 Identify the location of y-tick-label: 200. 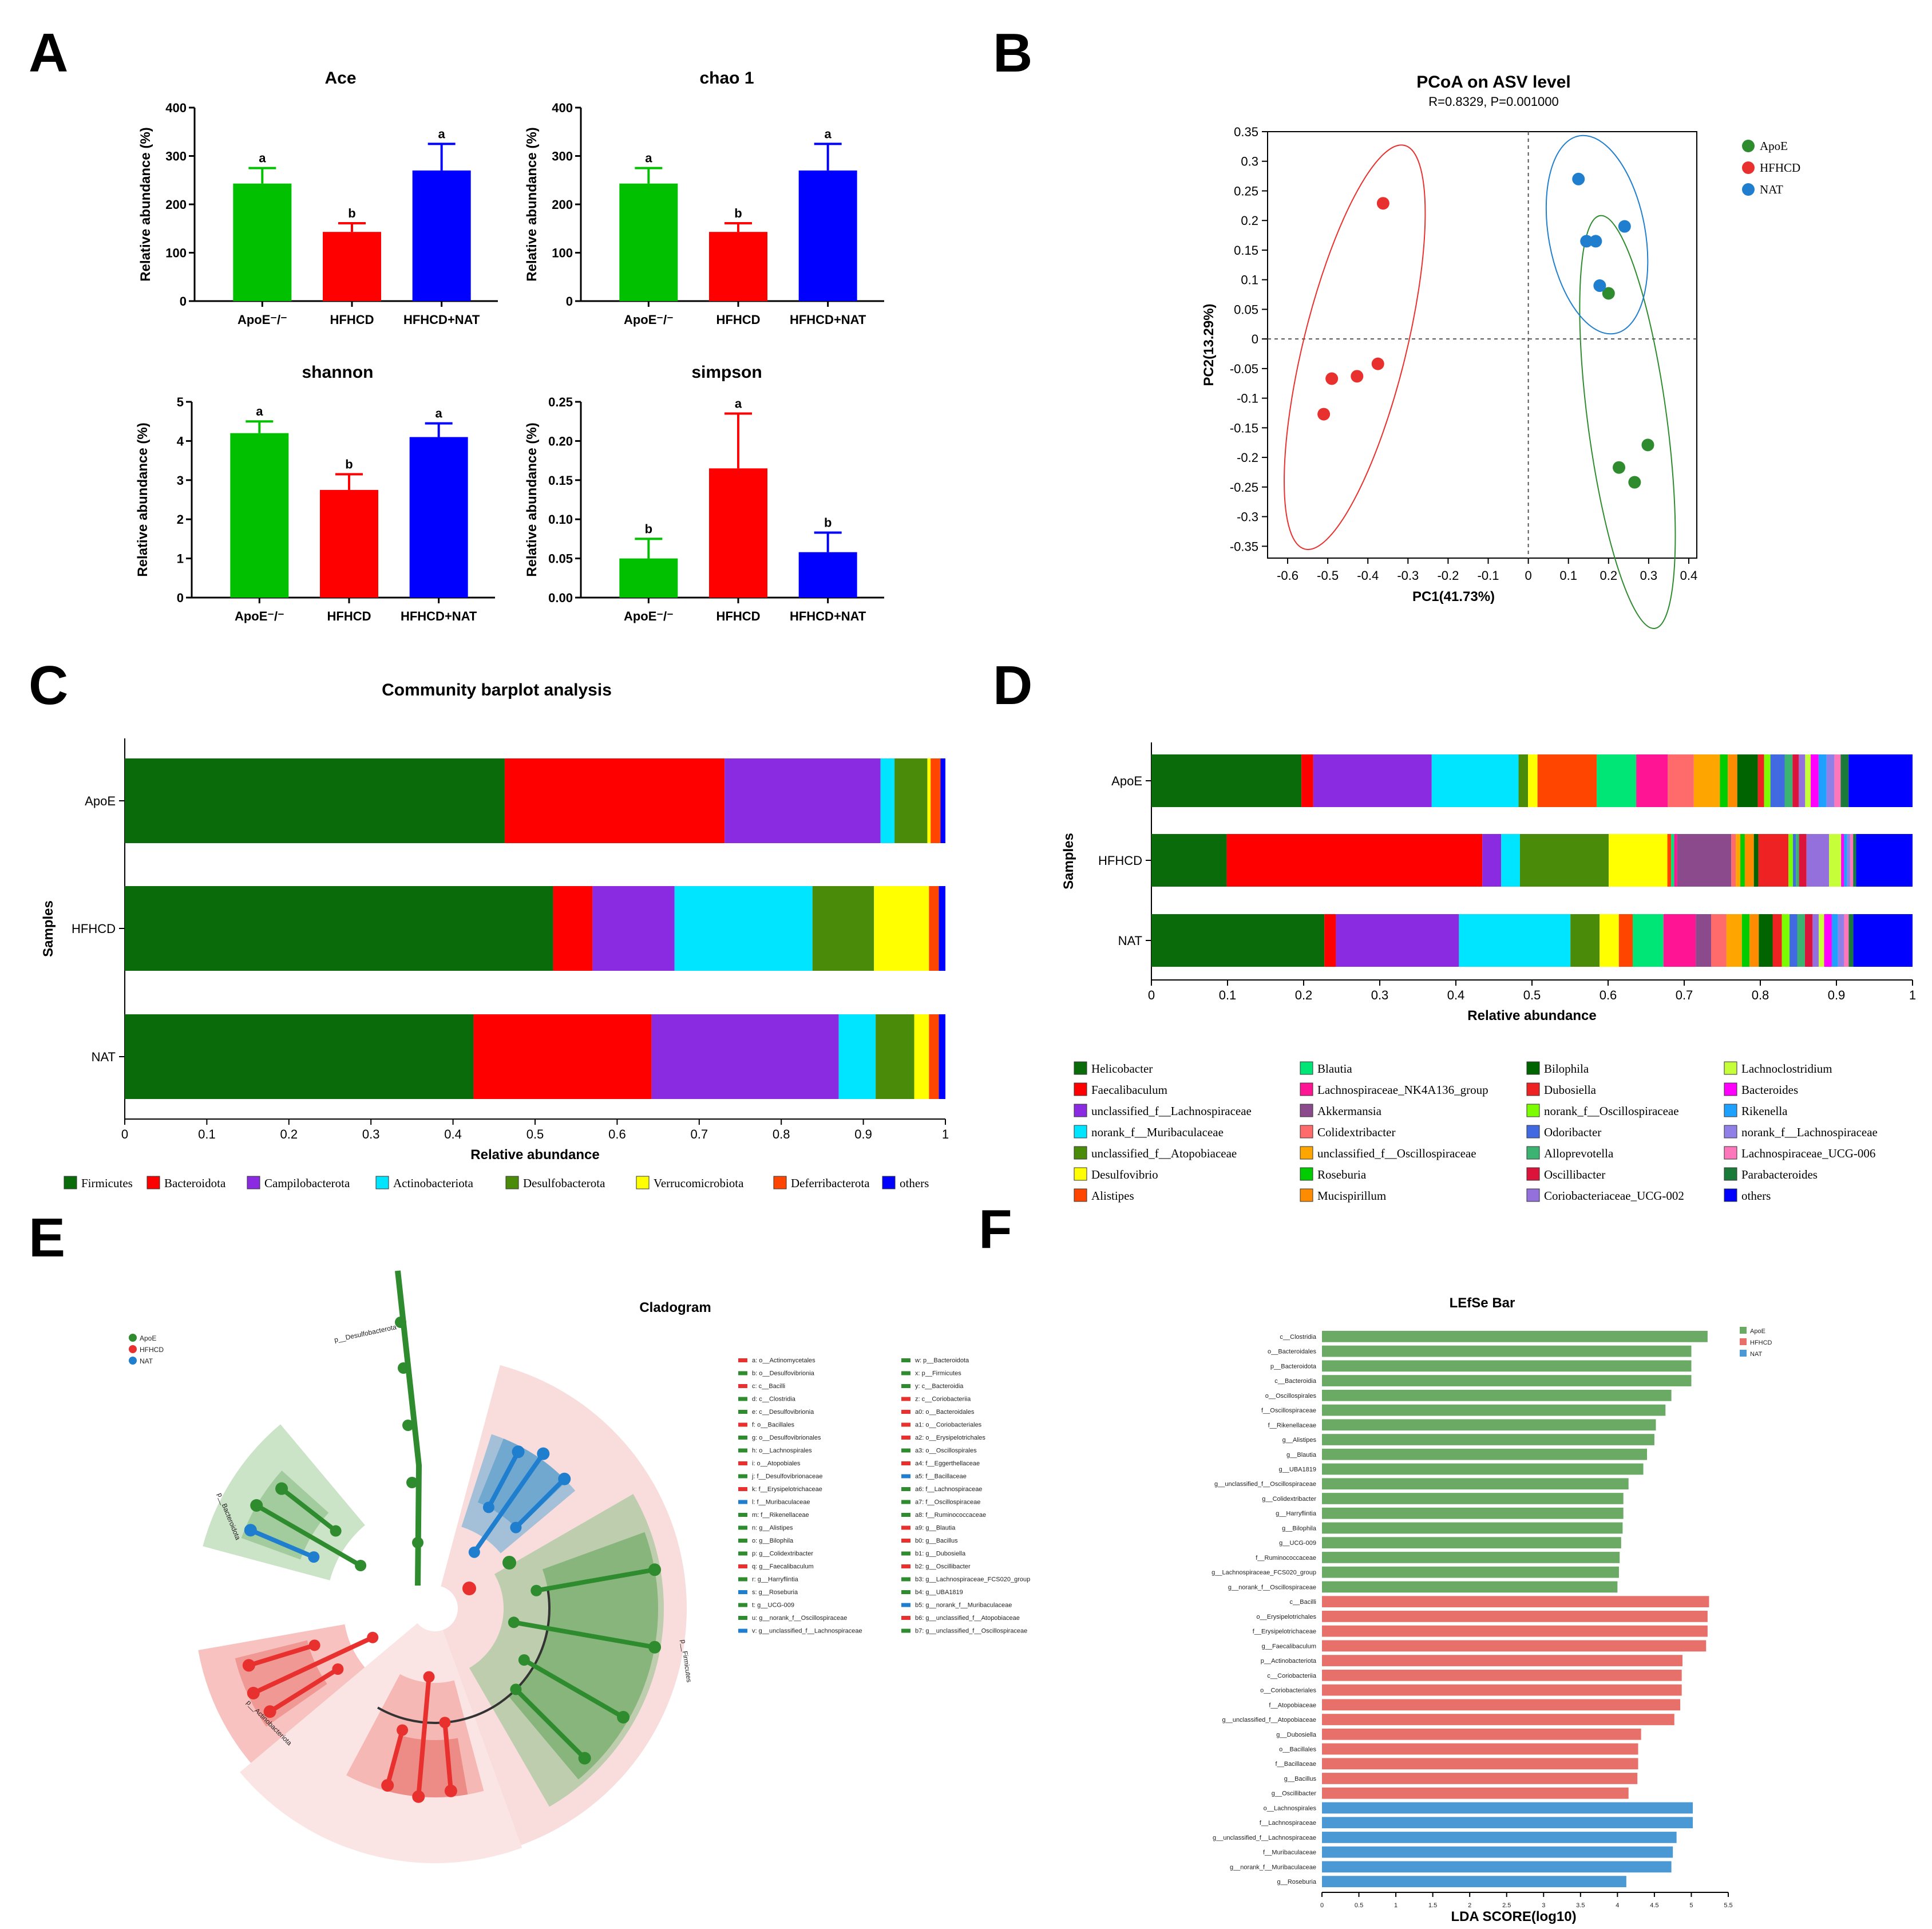
(562, 205).